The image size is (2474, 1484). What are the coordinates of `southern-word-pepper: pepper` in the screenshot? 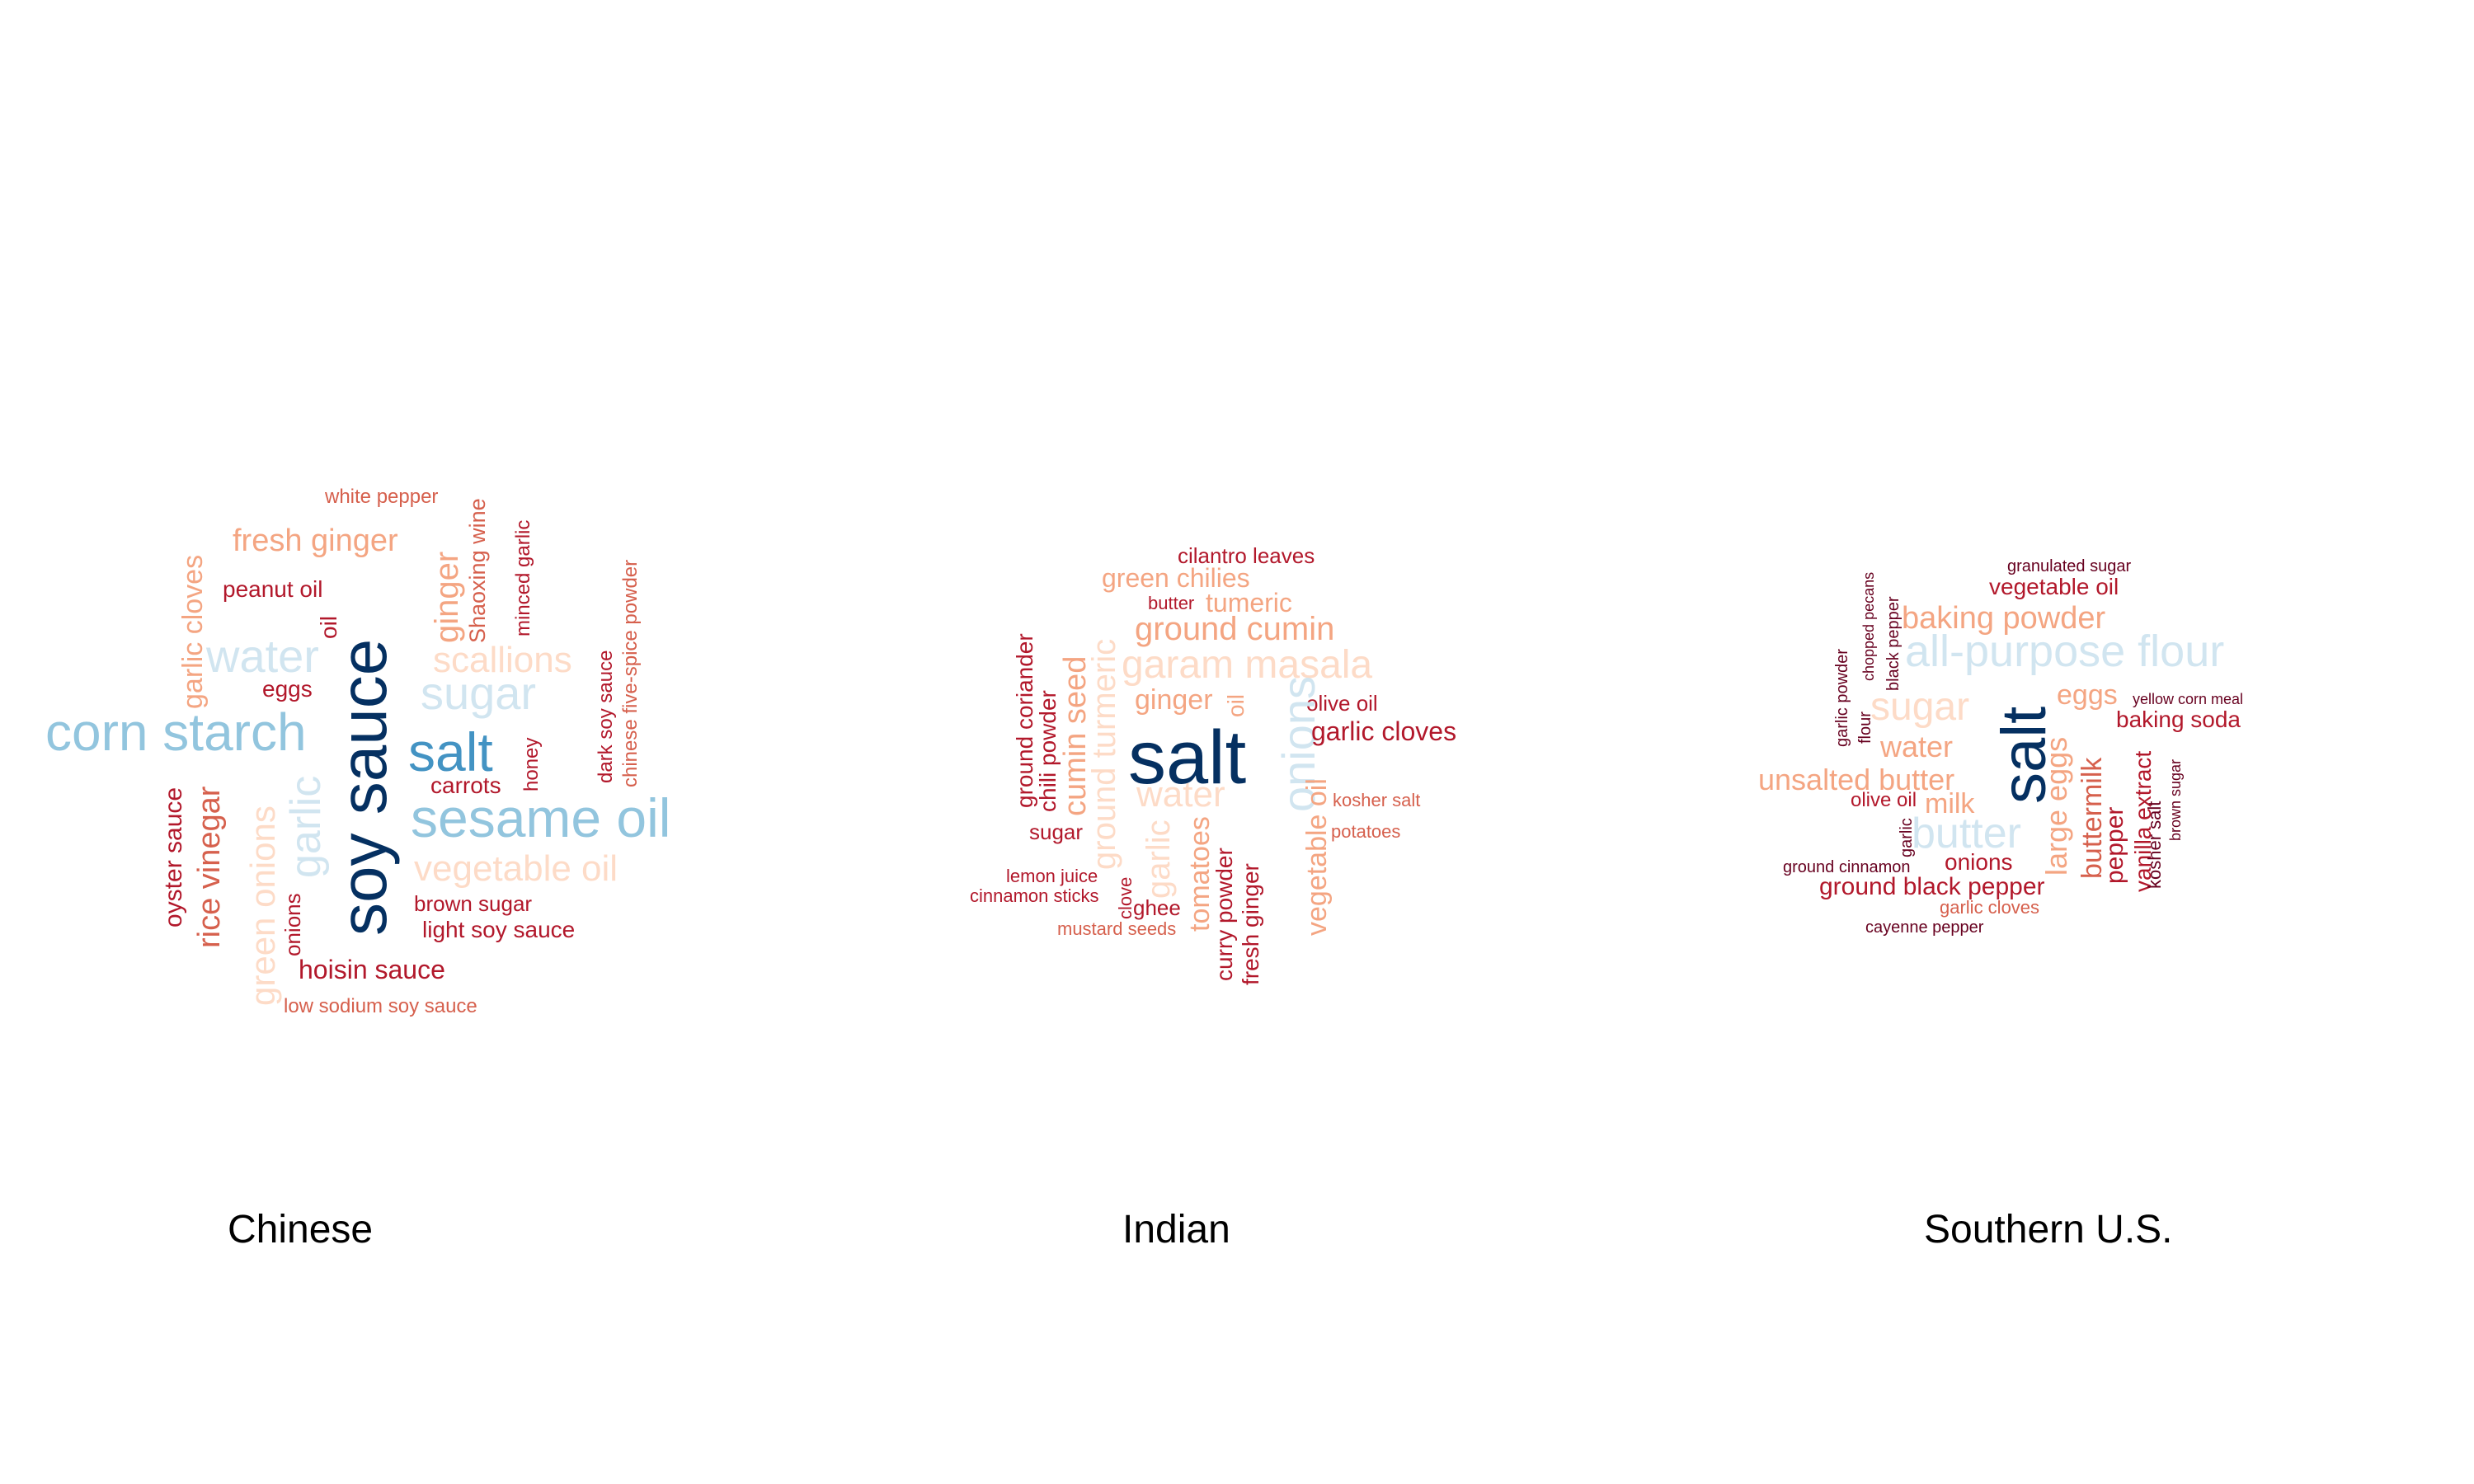 It's located at (2114, 845).